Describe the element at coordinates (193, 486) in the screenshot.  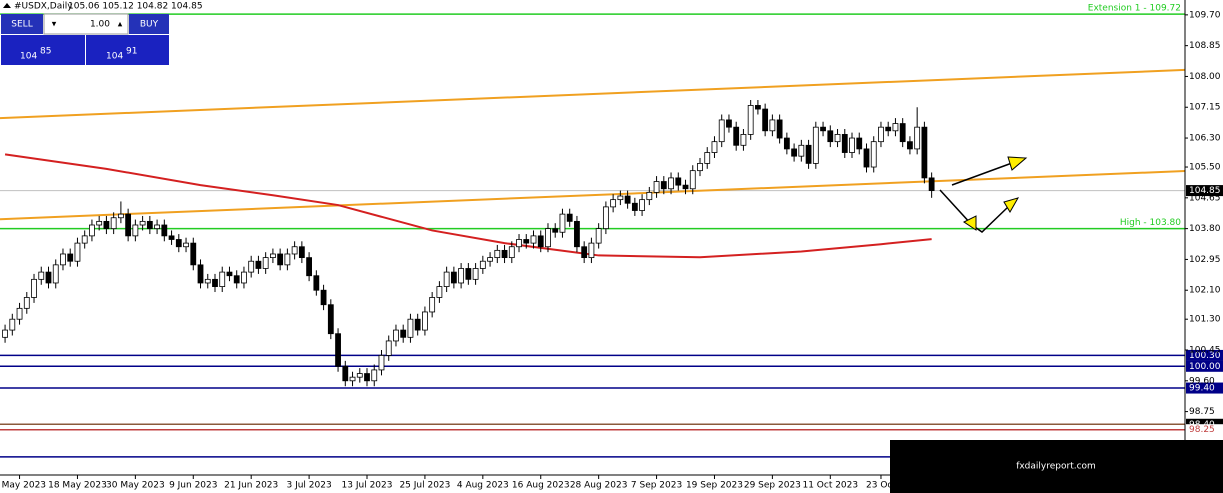
I see `x-tick-label: 9 Jun 2023` at that location.